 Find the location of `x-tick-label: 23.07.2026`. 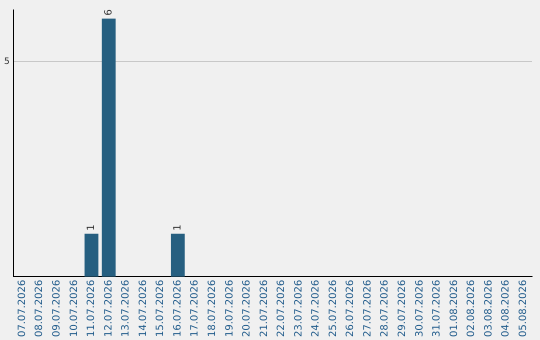

x-tick-label: 23.07.2026 is located at coordinates (298, 309).